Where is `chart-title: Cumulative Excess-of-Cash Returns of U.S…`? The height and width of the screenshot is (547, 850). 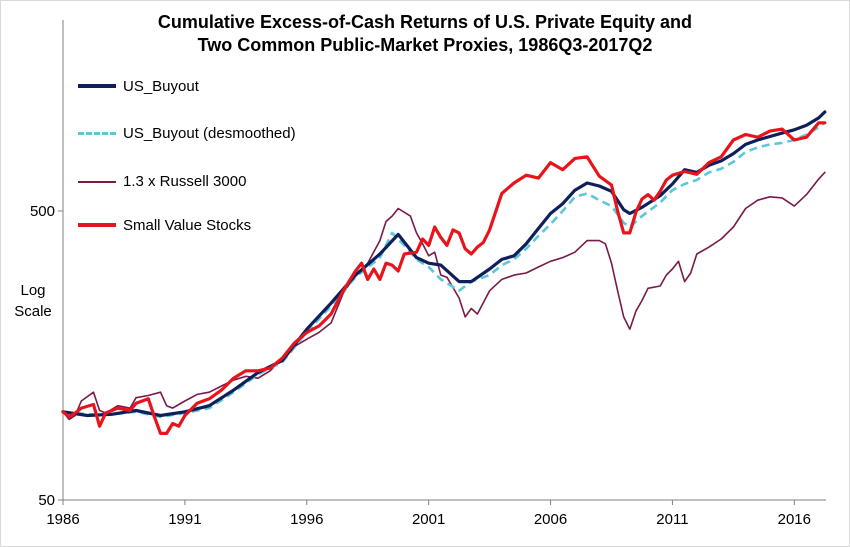
chart-title: Cumulative Excess-of-Cash Returns of U.S… is located at coordinates (425, 34).